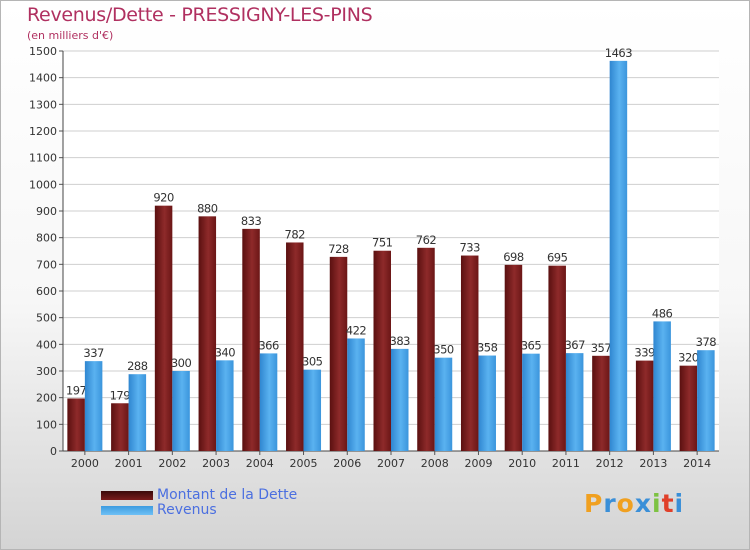 This screenshot has height=550, width=750. I want to click on x-tick-label: 2000, so click(85, 463).